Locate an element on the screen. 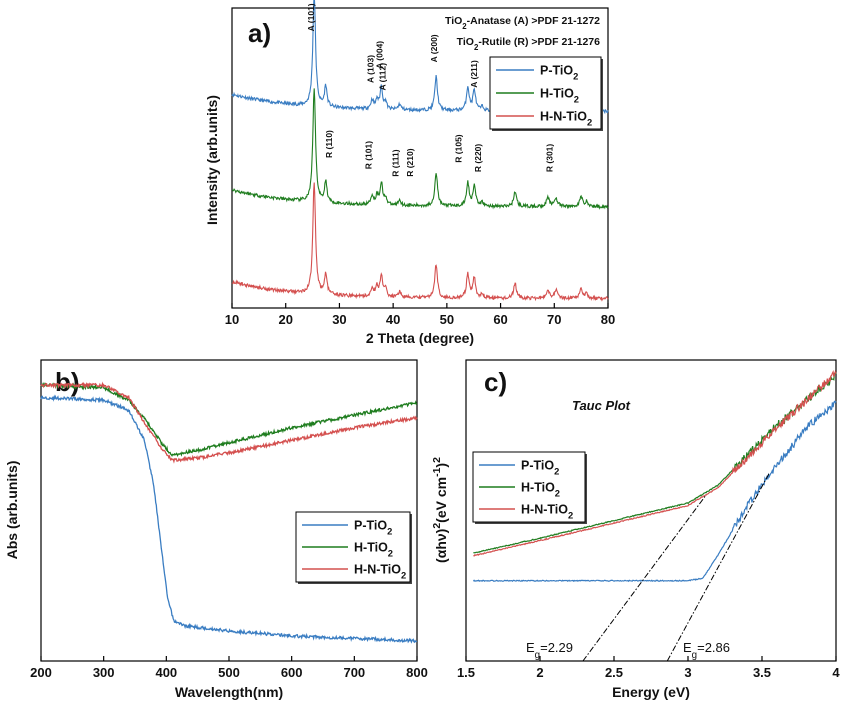 The image size is (850, 714). panel-c-y-axis-title: (αhν)2(eV cm-1)2 is located at coordinates (440, 510).